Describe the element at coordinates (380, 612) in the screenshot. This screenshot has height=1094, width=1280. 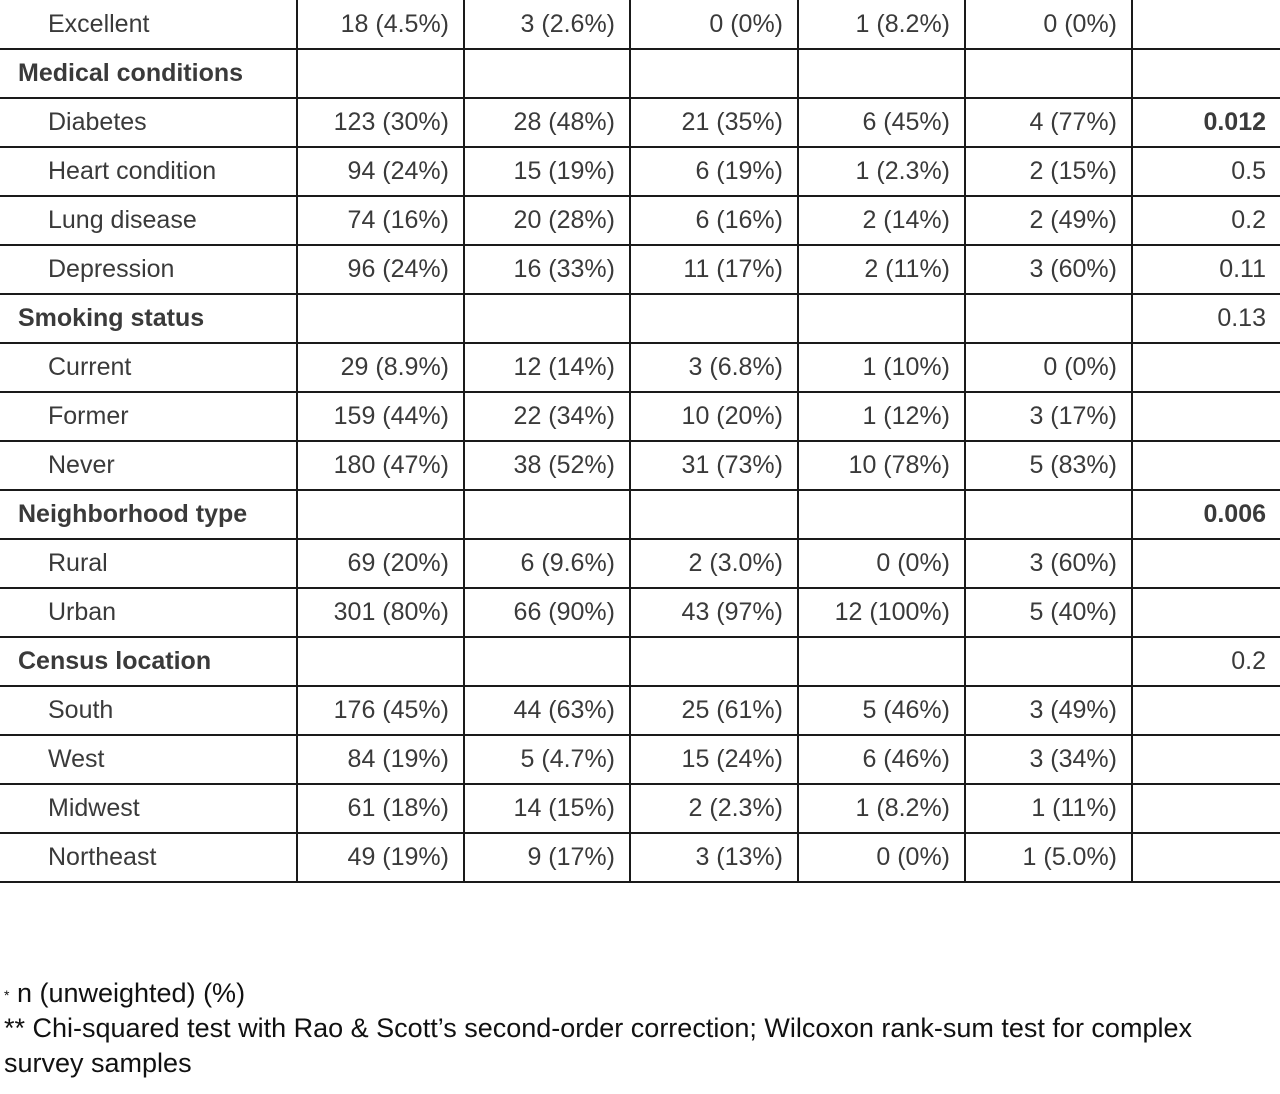
I see `group-1-cell: 301 (80%)` at that location.